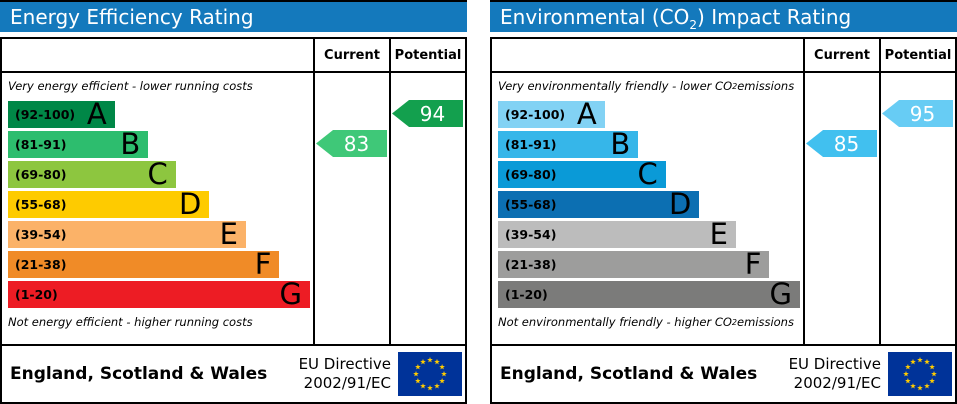  Describe the element at coordinates (693, 25) in the screenshot. I see `env-title-sub: 2` at that location.